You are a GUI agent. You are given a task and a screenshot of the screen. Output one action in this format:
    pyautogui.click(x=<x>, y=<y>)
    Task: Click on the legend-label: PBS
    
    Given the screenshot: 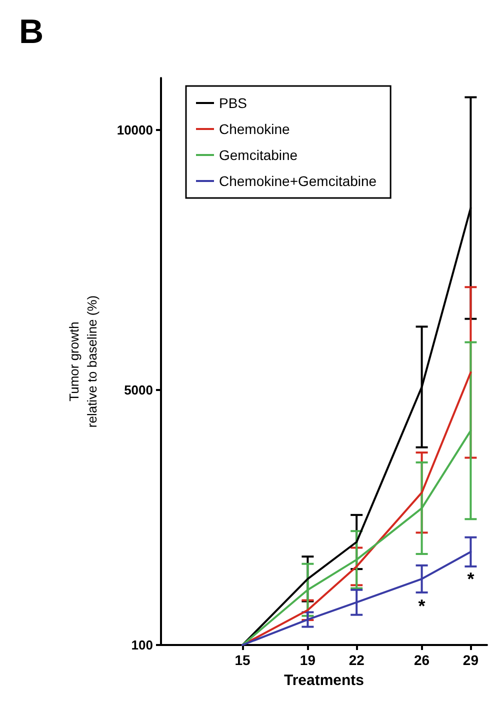 What is the action you would take?
    pyautogui.click(x=233, y=103)
    